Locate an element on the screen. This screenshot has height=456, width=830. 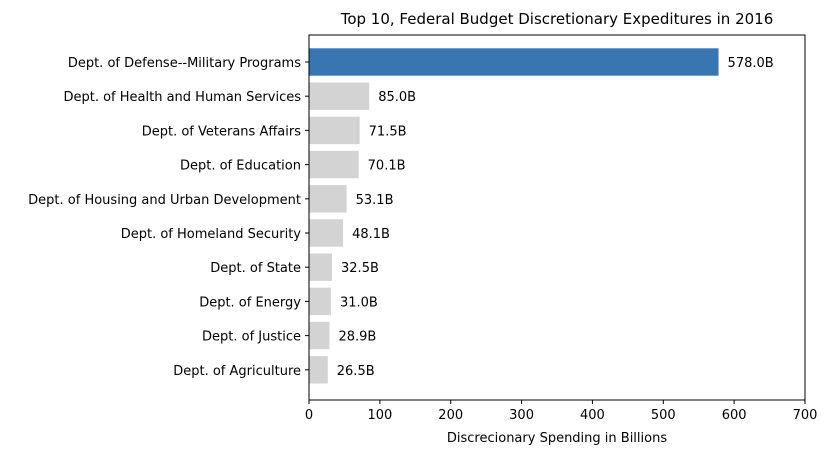
x-tick-label: 600 is located at coordinates (734, 415).